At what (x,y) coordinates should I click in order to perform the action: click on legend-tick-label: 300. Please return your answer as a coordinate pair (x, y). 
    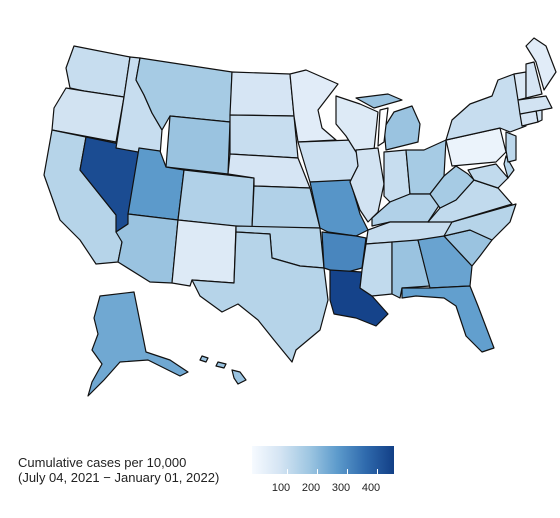
    Looking at the image, I should click on (341, 488).